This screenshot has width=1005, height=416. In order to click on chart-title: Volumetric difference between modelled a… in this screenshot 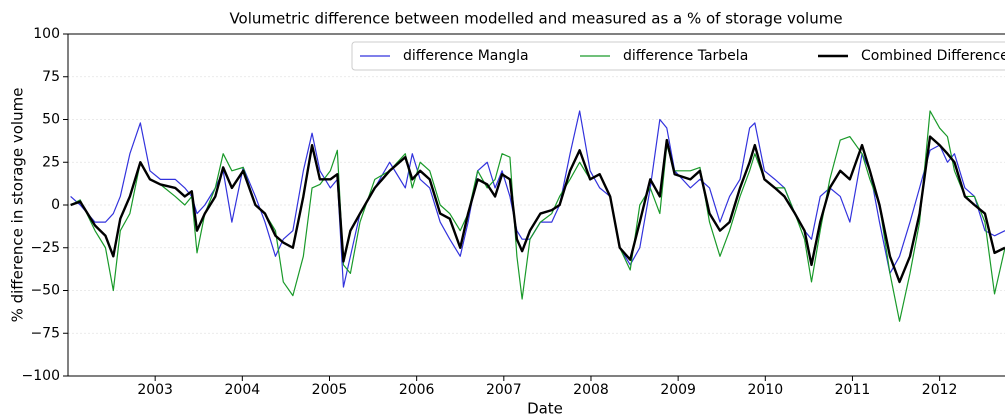, I will do `click(535, 19)`.